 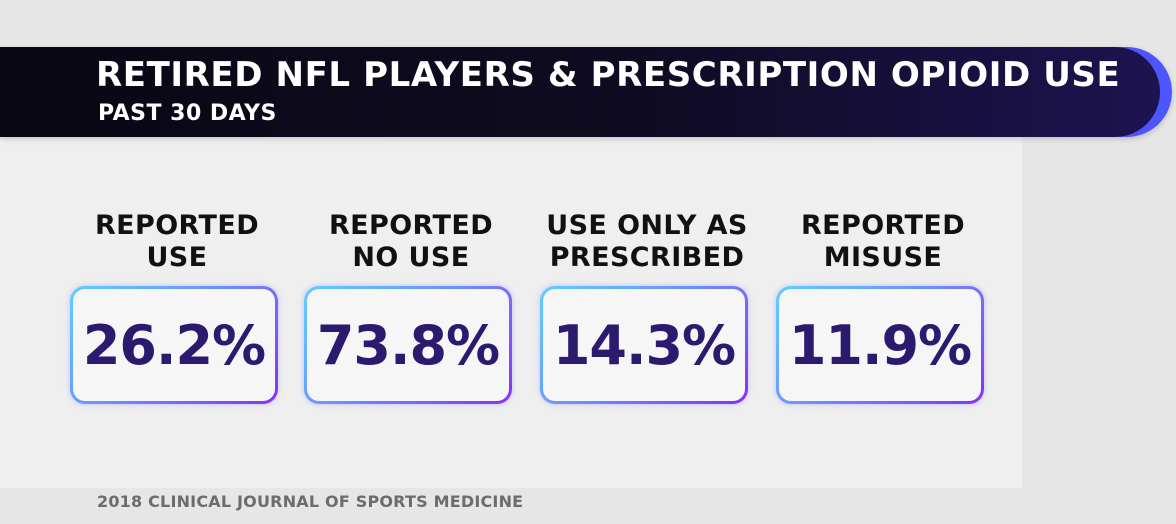 I want to click on stat-value: 11.9%, so click(x=880, y=345).